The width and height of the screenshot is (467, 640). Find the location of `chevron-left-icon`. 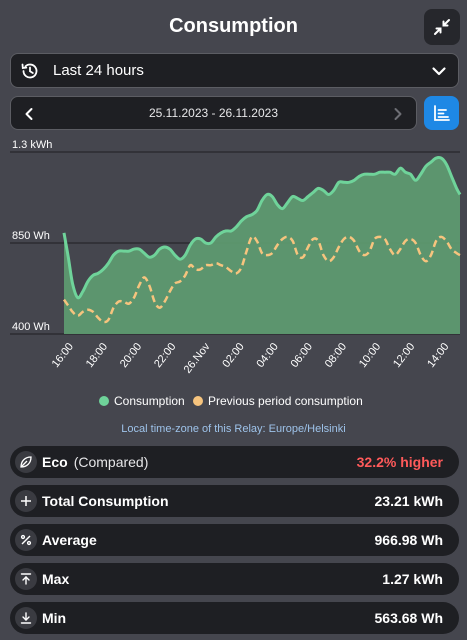

chevron-left-icon is located at coordinates (29, 114).